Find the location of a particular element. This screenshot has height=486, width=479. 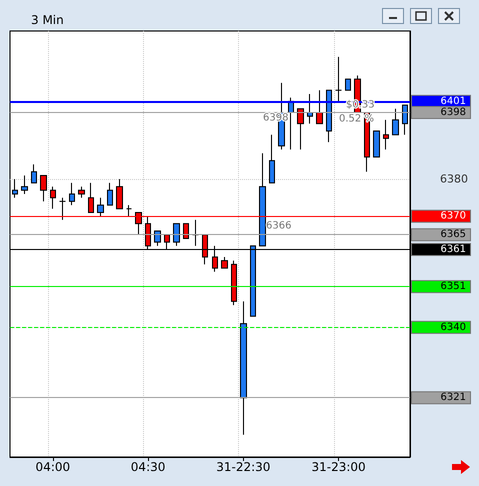

y-tick-label: 6370 is located at coordinates (453, 216).